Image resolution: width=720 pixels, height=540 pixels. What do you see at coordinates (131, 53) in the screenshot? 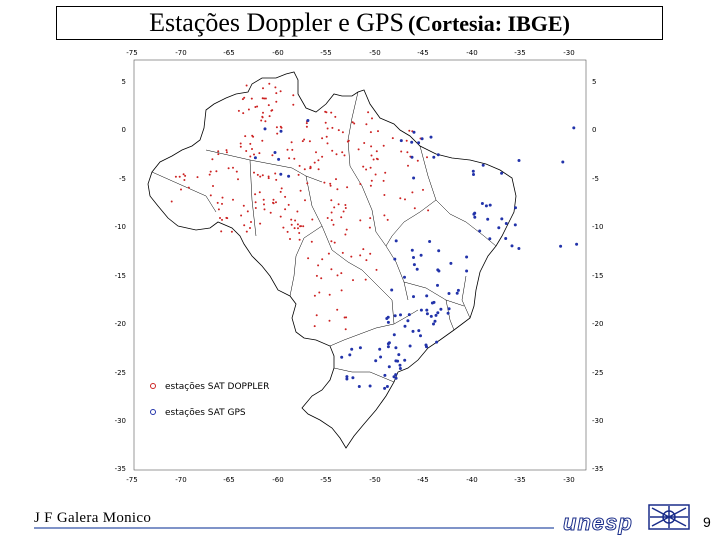
I see `lon-tick: -75` at bounding box center [131, 53].